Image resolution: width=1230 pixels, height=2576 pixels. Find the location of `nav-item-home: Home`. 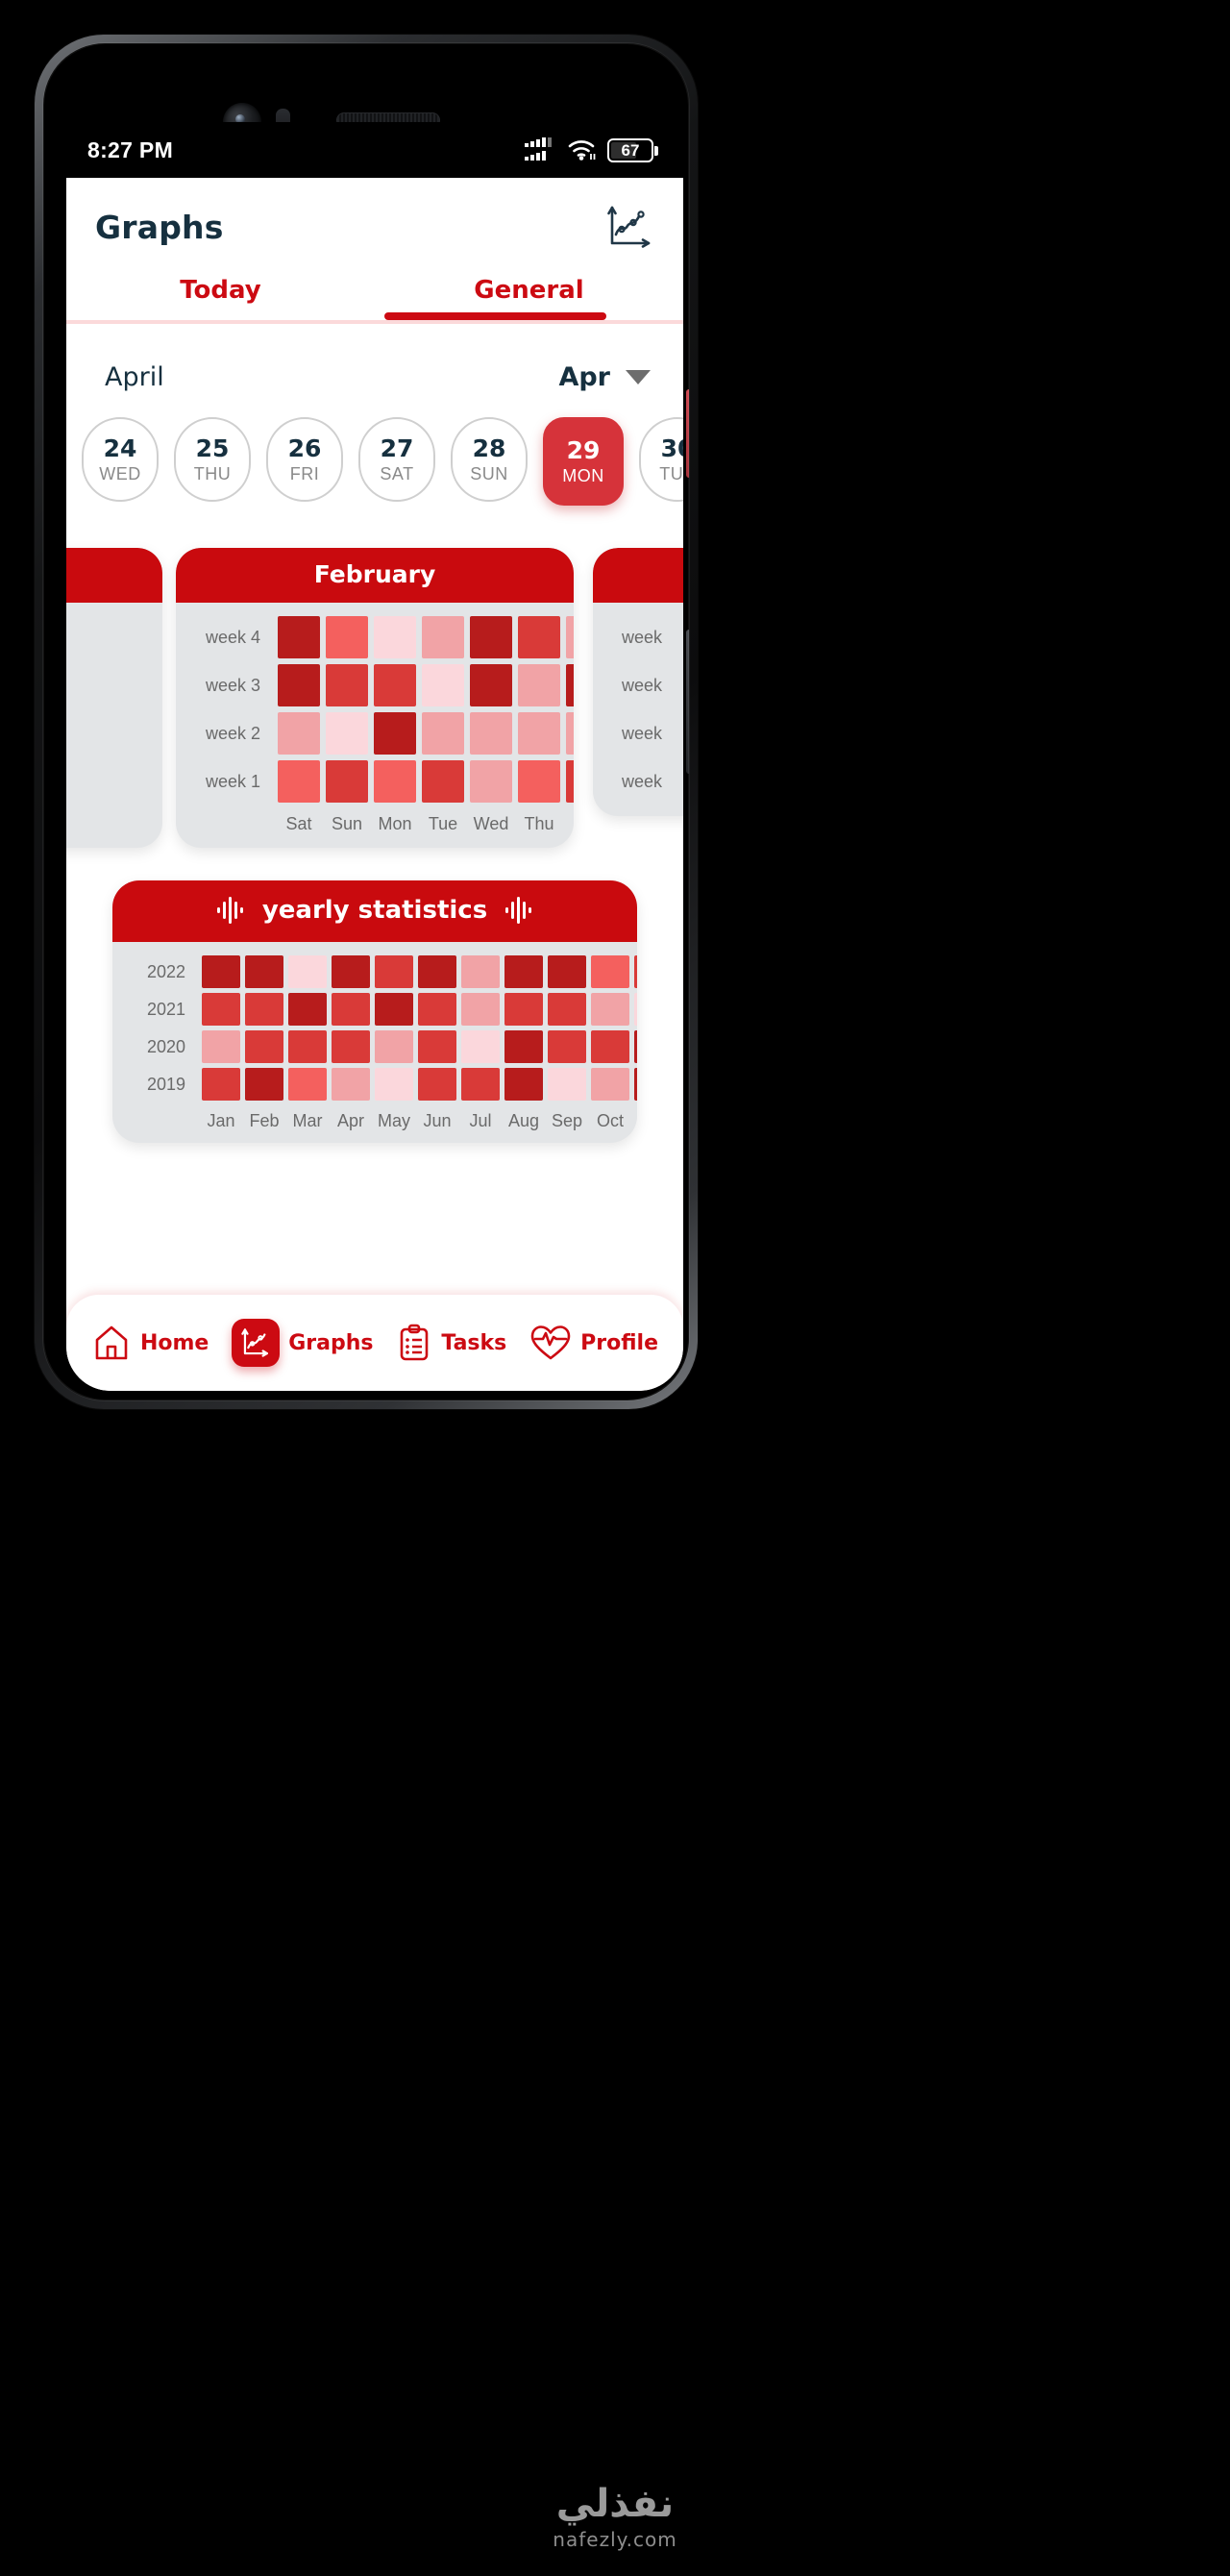

nav-item-home: Home is located at coordinates (150, 1343).